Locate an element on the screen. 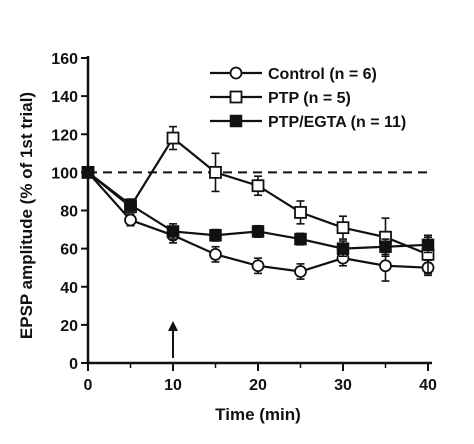  y-tick-label: 120 is located at coordinates (64, 135).